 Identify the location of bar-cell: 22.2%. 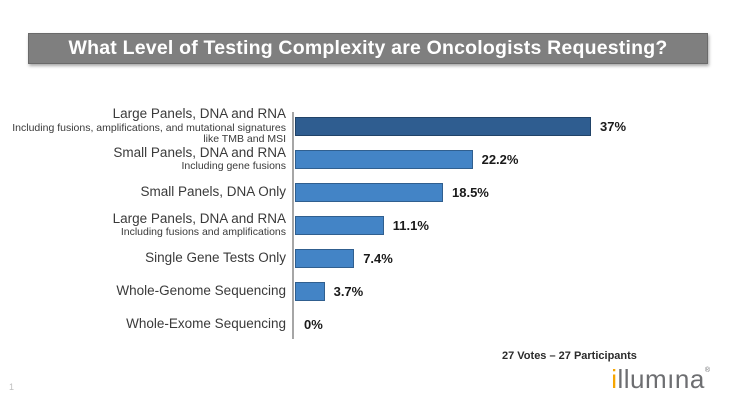
(511, 159).